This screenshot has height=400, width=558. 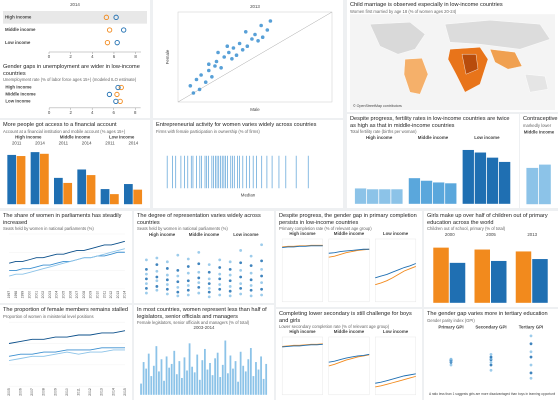 What do you see at coordinates (491, 234) in the screenshot?
I see `category-label: 2005` at bounding box center [491, 234].